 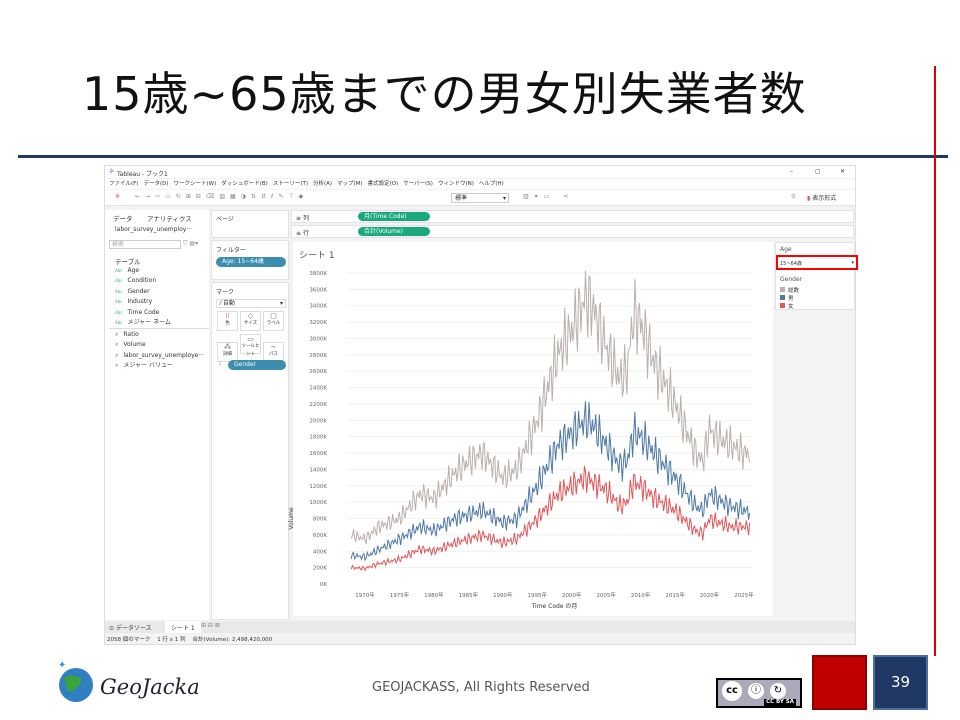 I want to click on menu-item: データ(D), so click(x=156, y=184).